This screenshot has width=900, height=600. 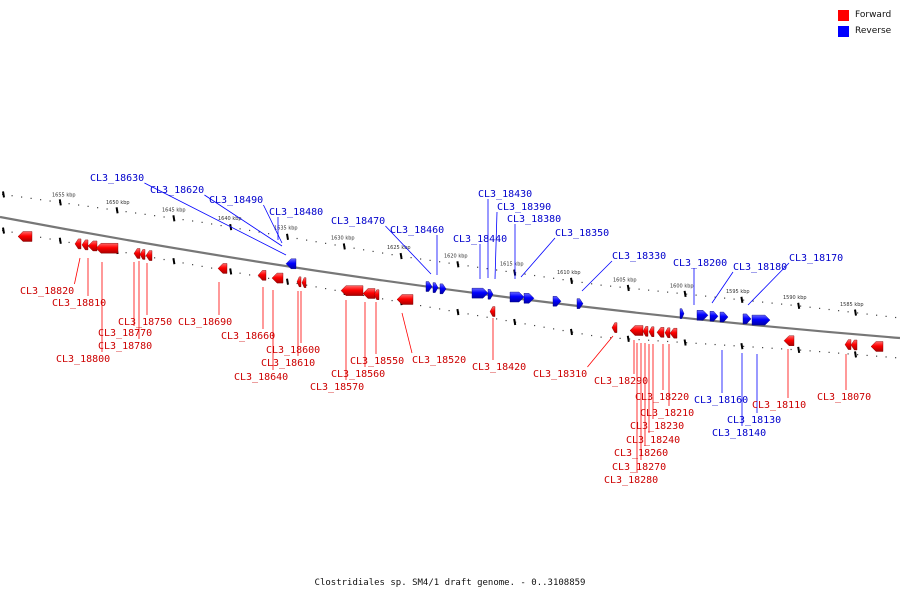 What do you see at coordinates (816, 258) in the screenshot?
I see `gene-label: CL3_18170` at bounding box center [816, 258].